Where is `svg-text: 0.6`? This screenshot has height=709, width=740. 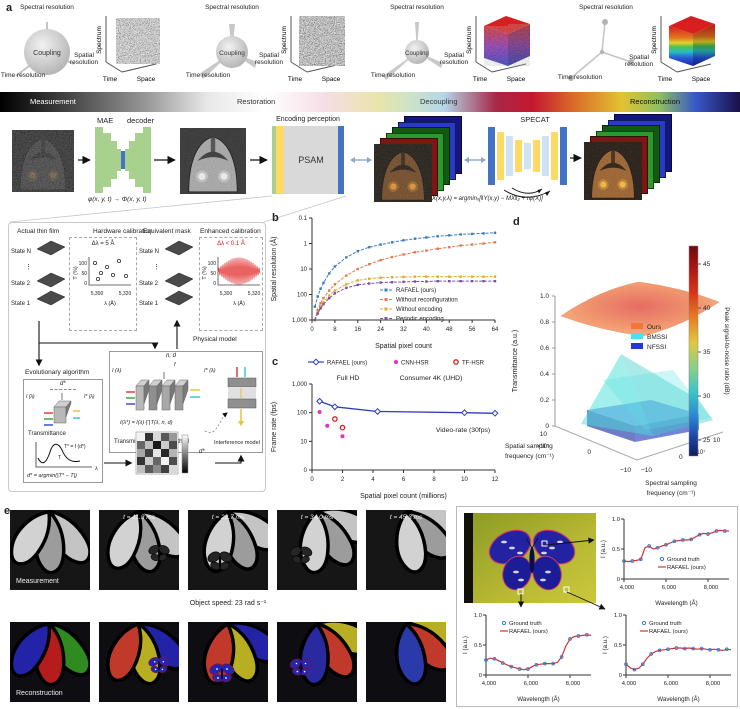
svg-text: 0.6 is located at coordinates (544, 348).